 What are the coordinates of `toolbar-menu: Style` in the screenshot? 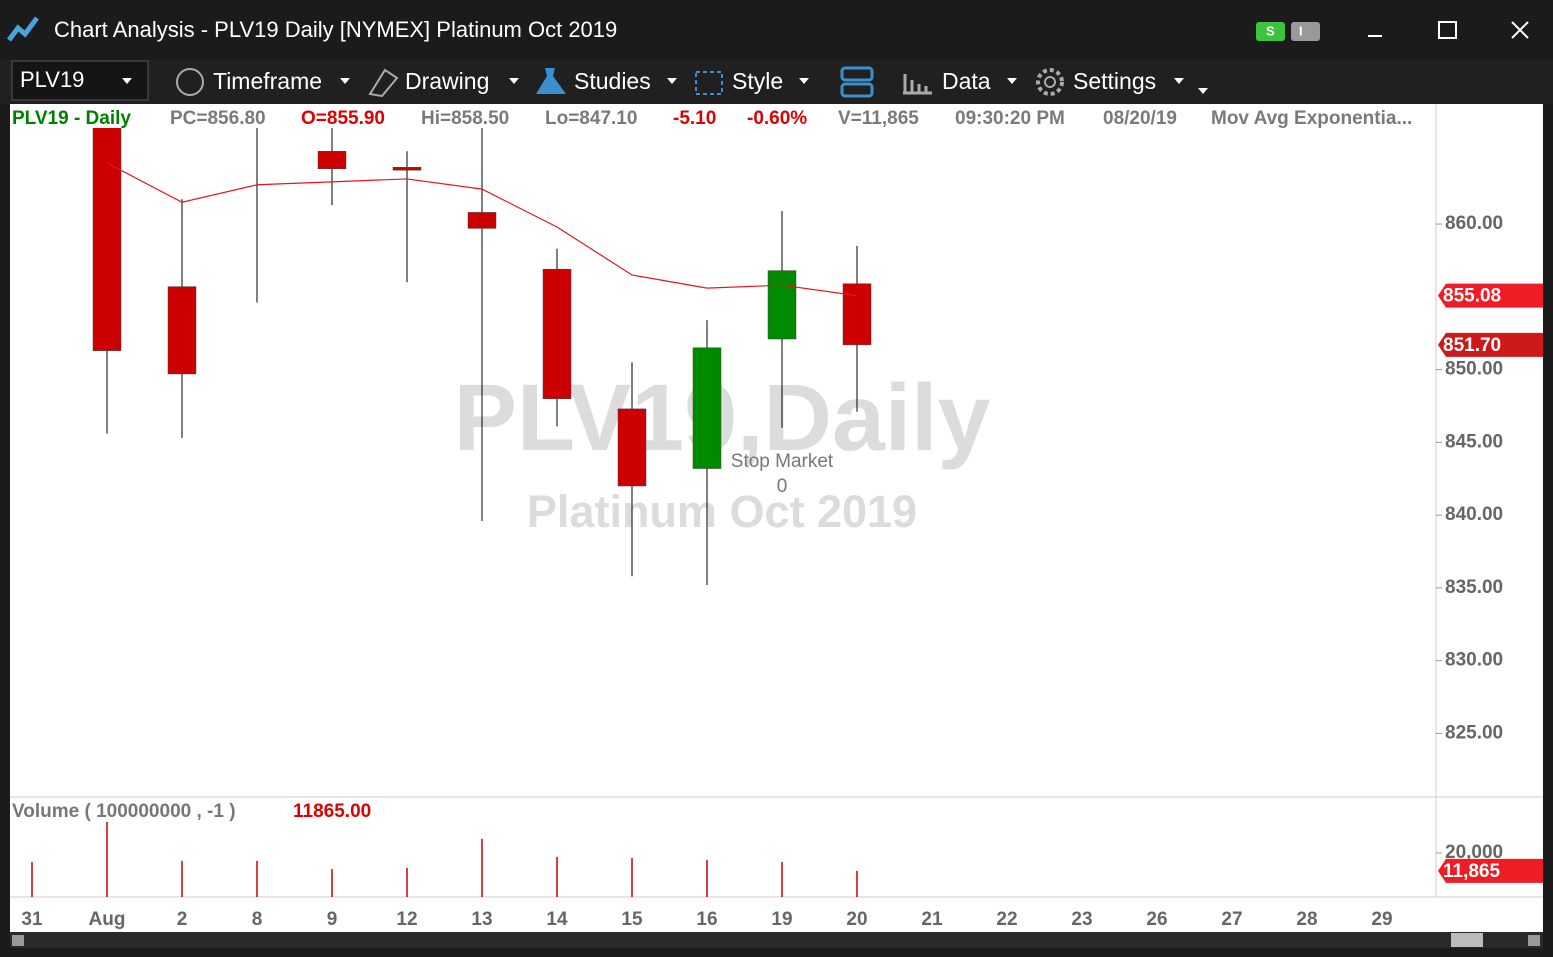 It's located at (752, 81).